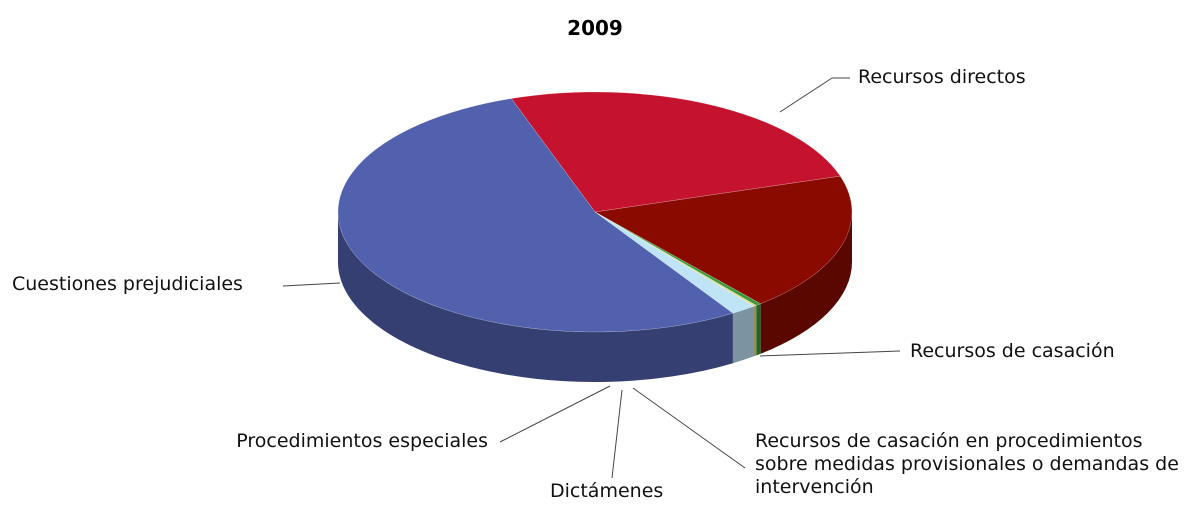  Describe the element at coordinates (607, 491) in the screenshot. I see `slice-label: Dictámenes` at that location.